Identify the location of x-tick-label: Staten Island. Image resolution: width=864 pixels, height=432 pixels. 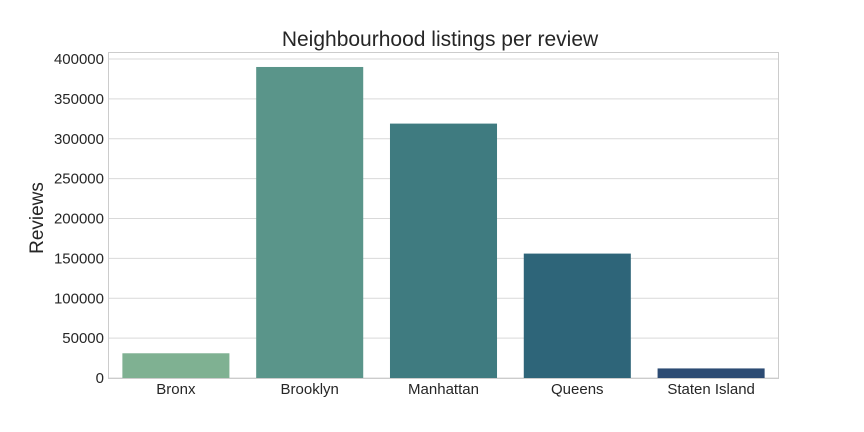
(711, 389).